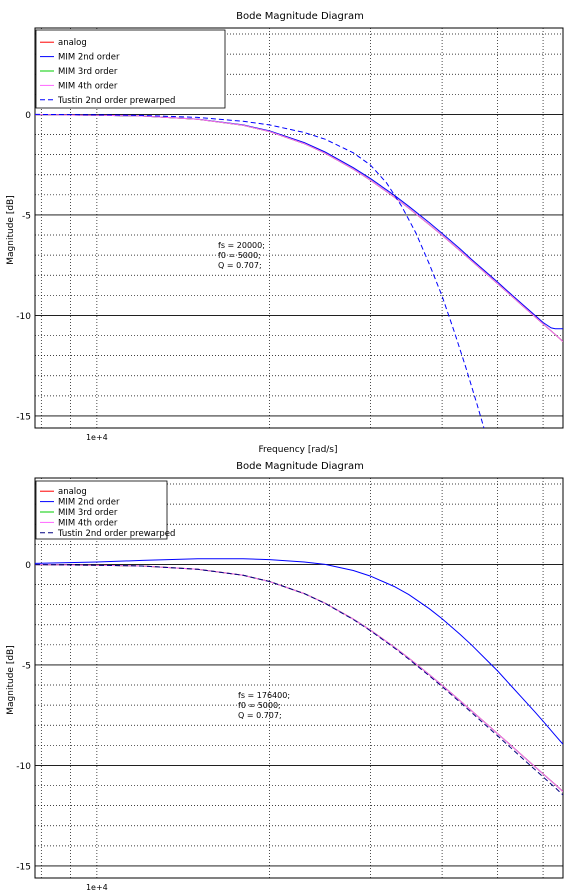  Describe the element at coordinates (264, 695) in the screenshot. I see `annotation-line: fs = 176400;` at that location.